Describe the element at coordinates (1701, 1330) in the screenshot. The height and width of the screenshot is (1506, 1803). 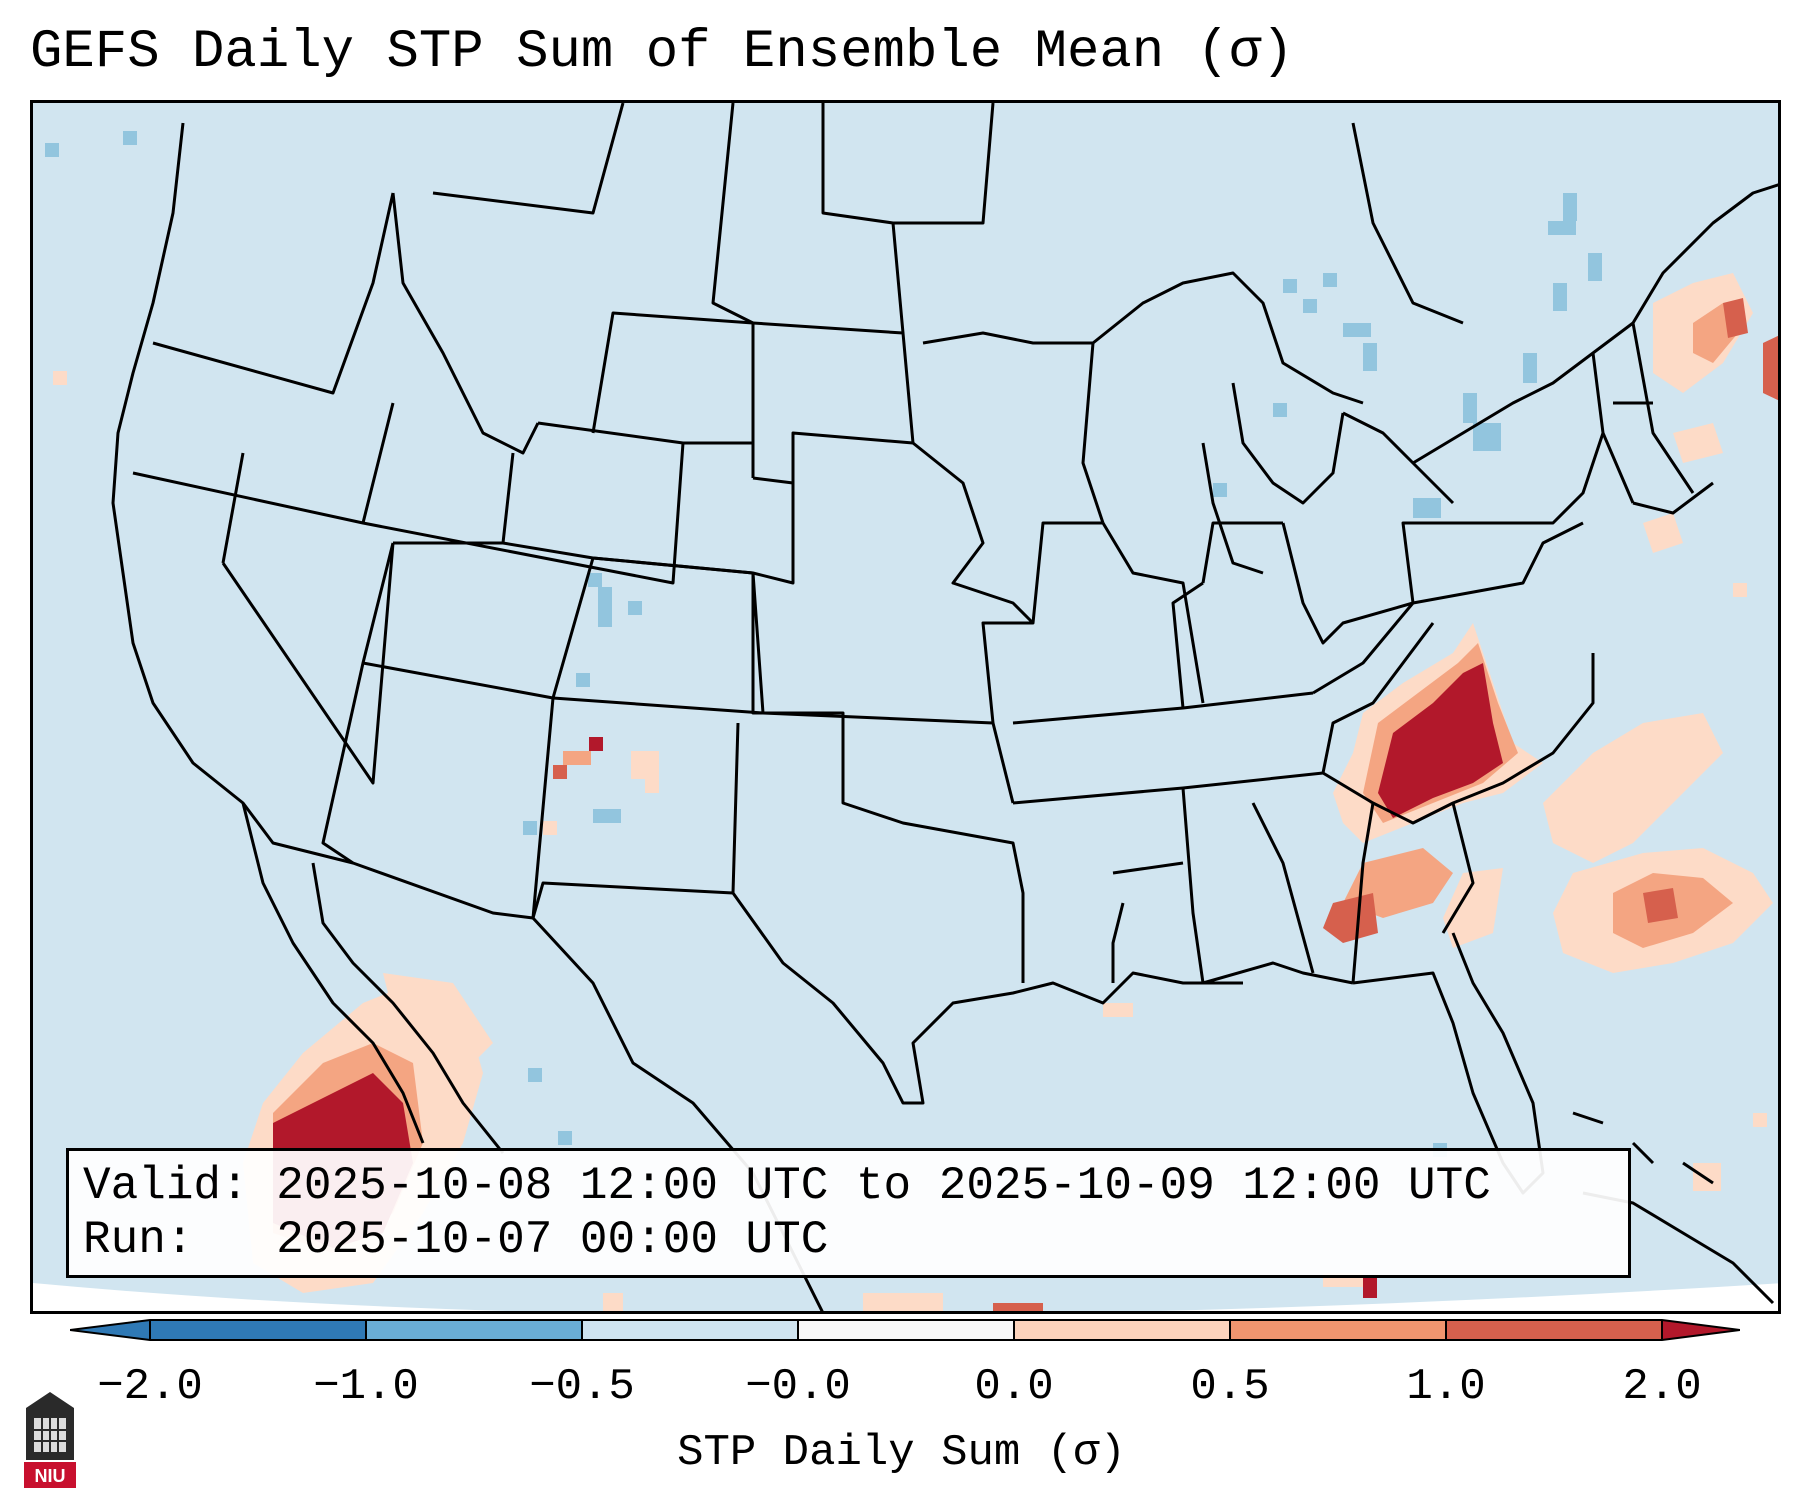
I see `colorbar-max-extend` at that location.